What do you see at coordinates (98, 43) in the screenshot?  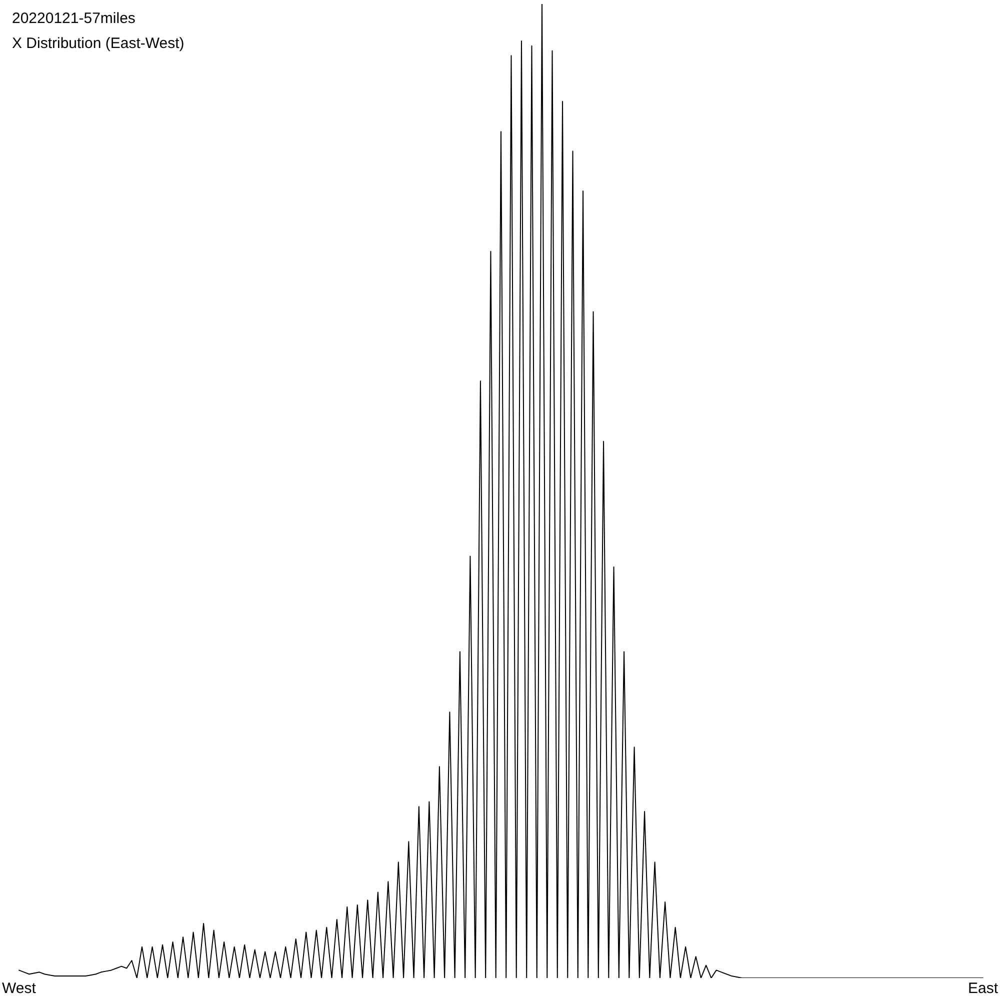 I see `text: X Distribution (East-West)` at bounding box center [98, 43].